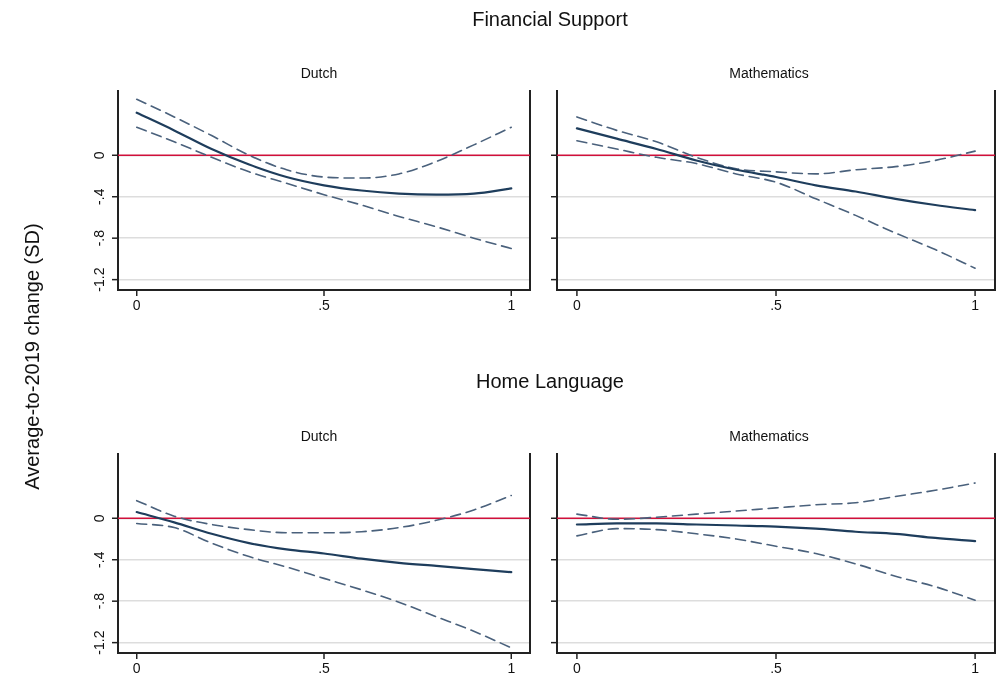 This screenshot has width=1003, height=680. Describe the element at coordinates (32, 357) in the screenshot. I see `y-axis-title: Average-to-2019 change (SD)` at that location.